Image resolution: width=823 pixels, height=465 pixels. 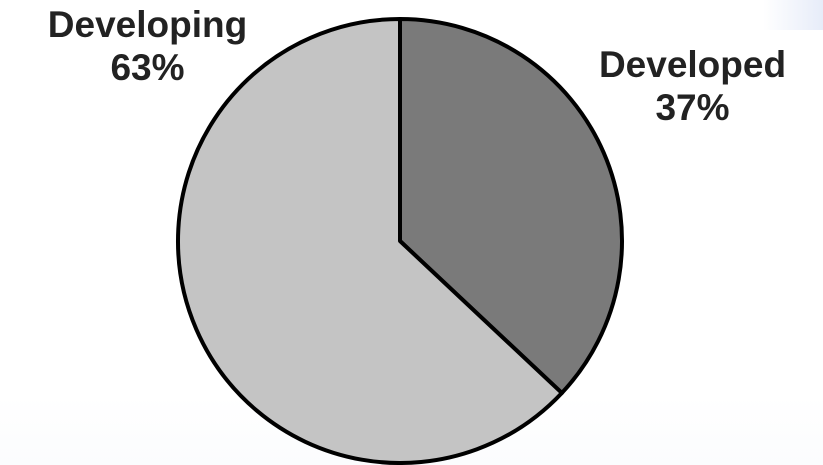 I want to click on slice-label-developed: Developed 37%, so click(x=692, y=86).